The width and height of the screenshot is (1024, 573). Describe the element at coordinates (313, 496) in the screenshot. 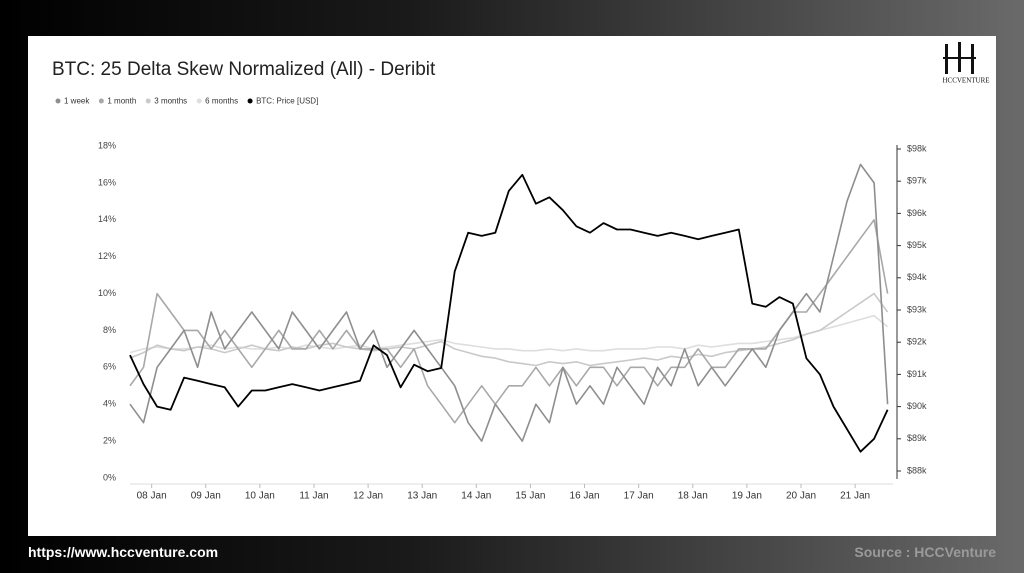

I see `x-tick-label: 11 Jan` at that location.